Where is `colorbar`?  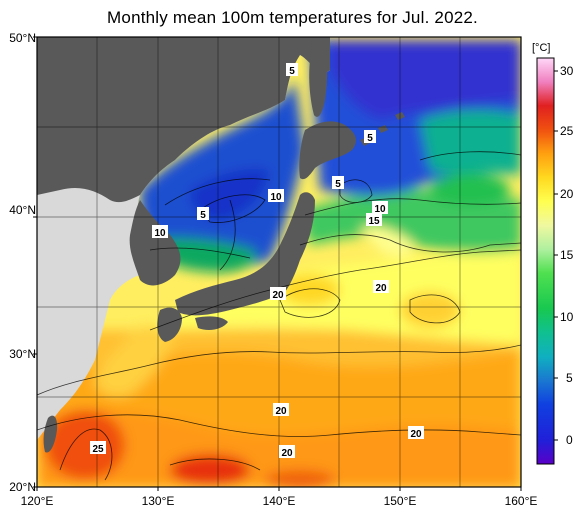
colorbar is located at coordinates (545, 261).